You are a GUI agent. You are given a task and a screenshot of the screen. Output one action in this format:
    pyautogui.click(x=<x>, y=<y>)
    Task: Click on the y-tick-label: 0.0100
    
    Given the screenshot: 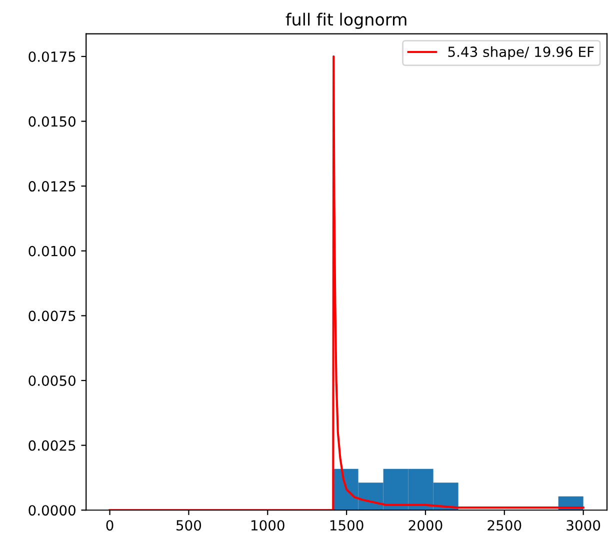 What is the action you would take?
    pyautogui.click(x=52, y=251)
    